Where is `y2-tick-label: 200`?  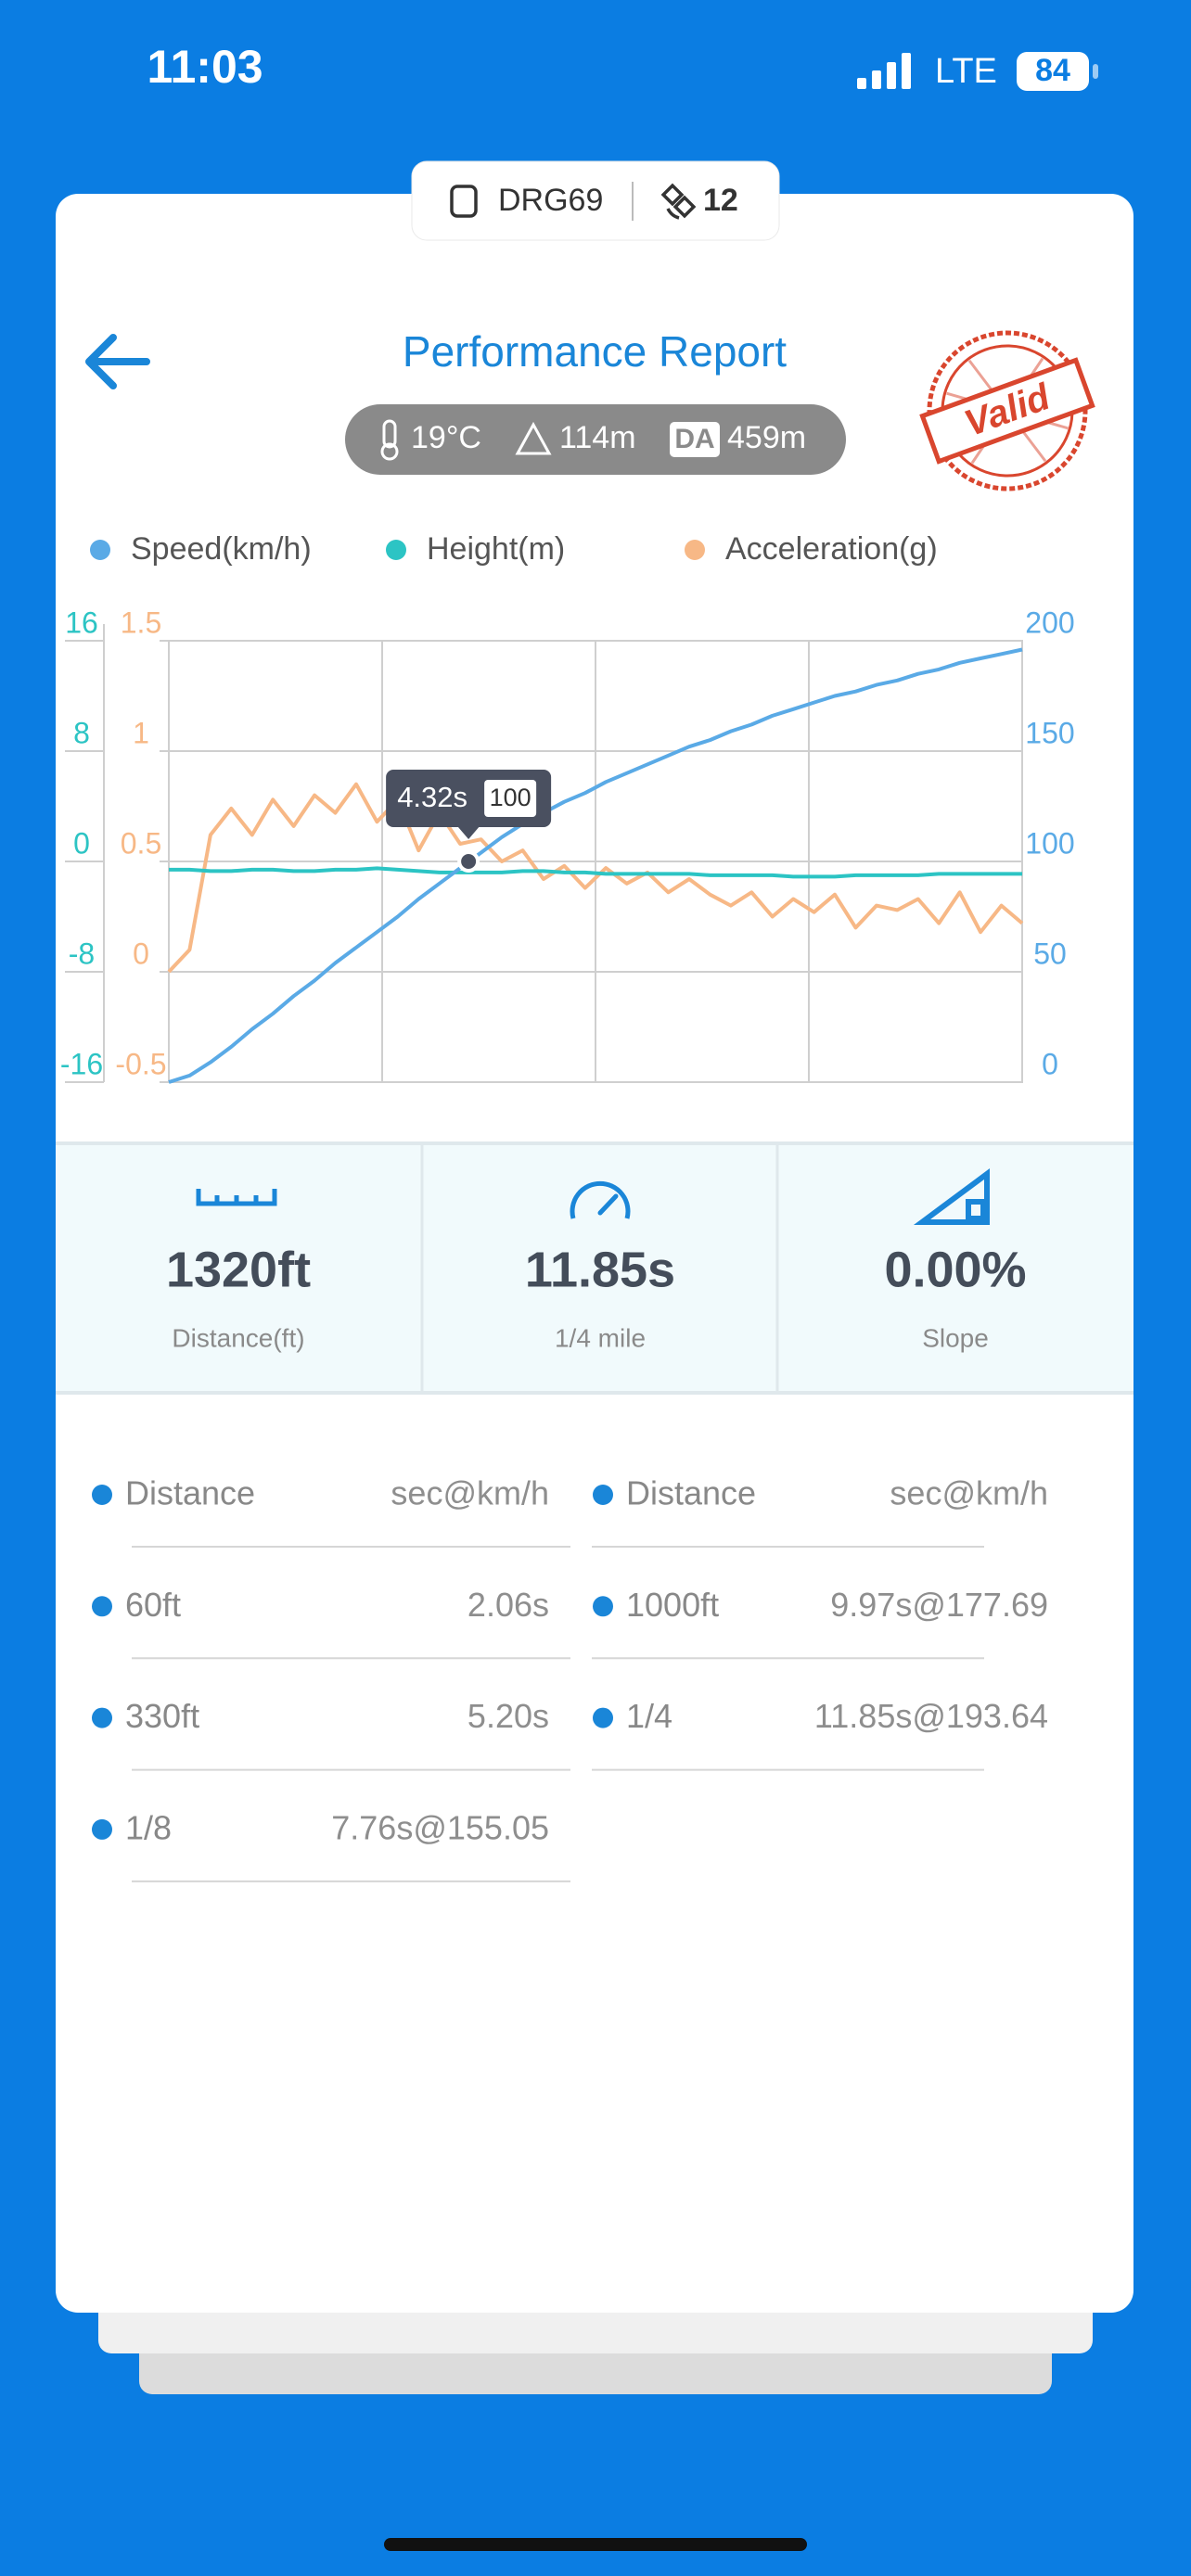
y2-tick-label: 200 is located at coordinates (1049, 622).